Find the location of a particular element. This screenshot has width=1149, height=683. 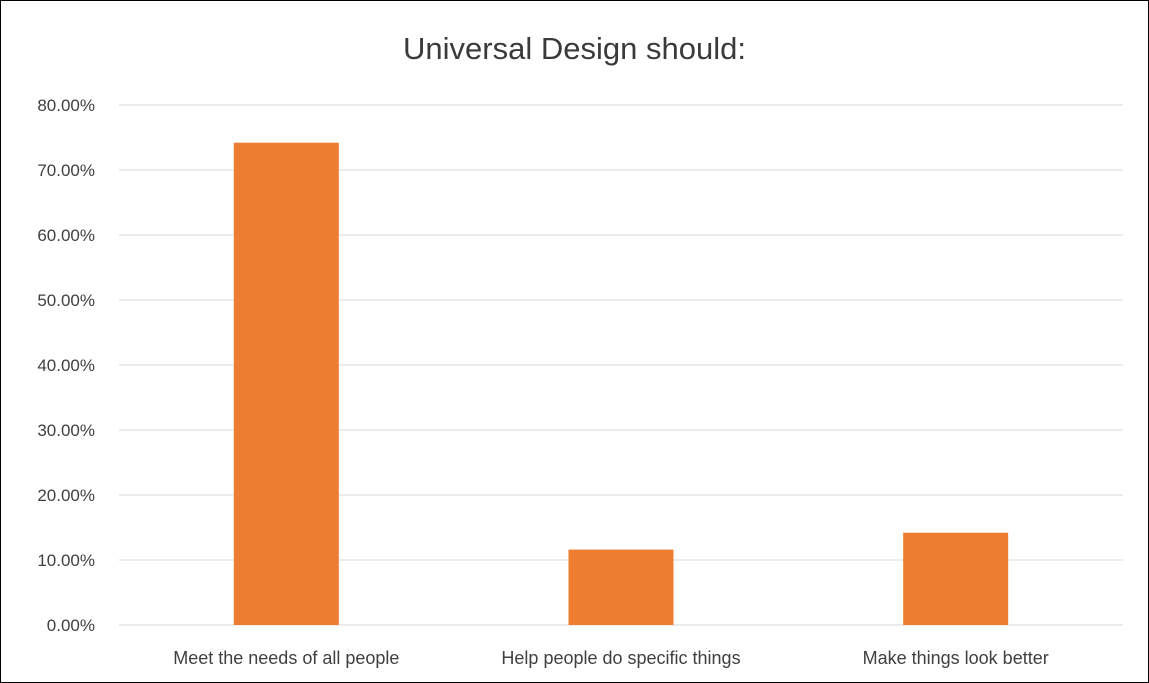

y-tick-label: 80.00% is located at coordinates (66, 105).